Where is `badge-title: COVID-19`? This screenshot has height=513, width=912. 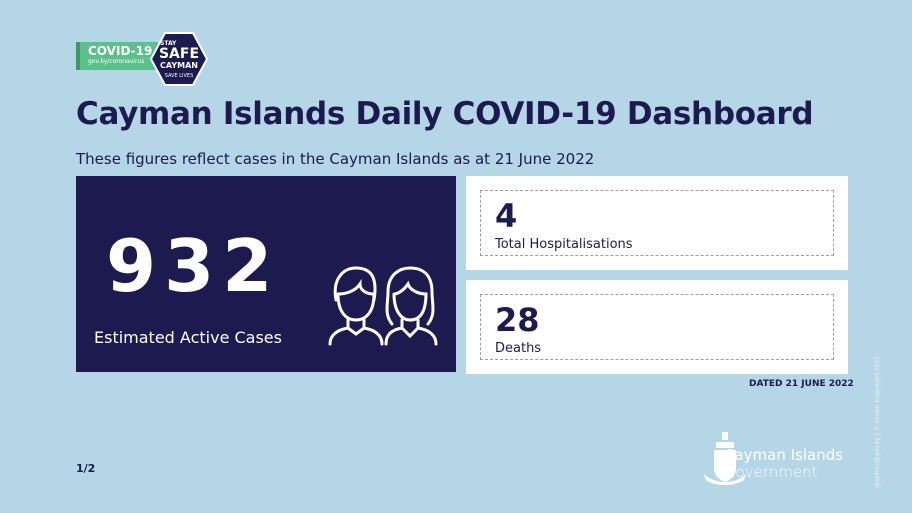 badge-title: COVID-19 is located at coordinates (120, 51).